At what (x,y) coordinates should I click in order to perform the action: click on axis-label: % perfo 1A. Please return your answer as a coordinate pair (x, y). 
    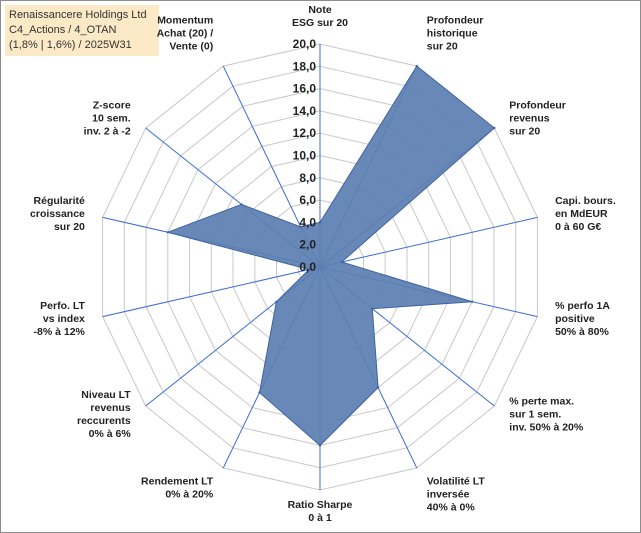
    Looking at the image, I should click on (582, 306).